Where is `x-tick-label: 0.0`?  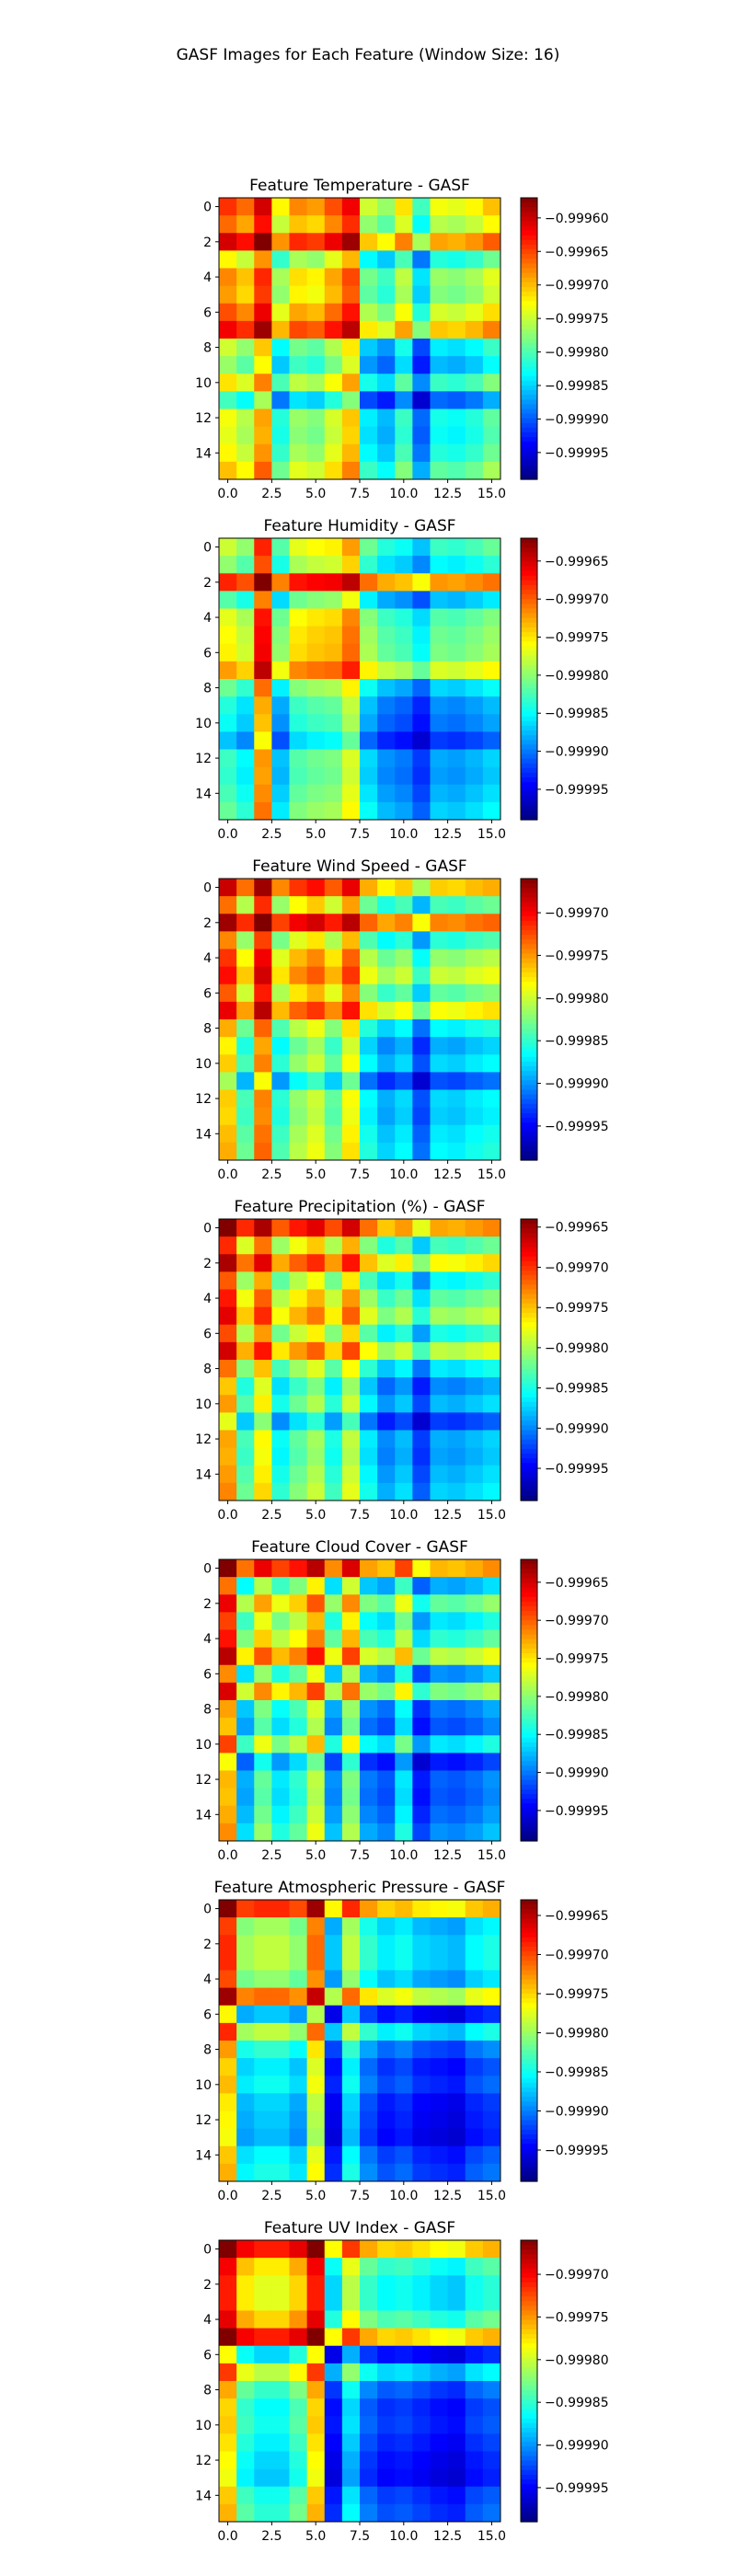 x-tick-label: 0.0 is located at coordinates (227, 834).